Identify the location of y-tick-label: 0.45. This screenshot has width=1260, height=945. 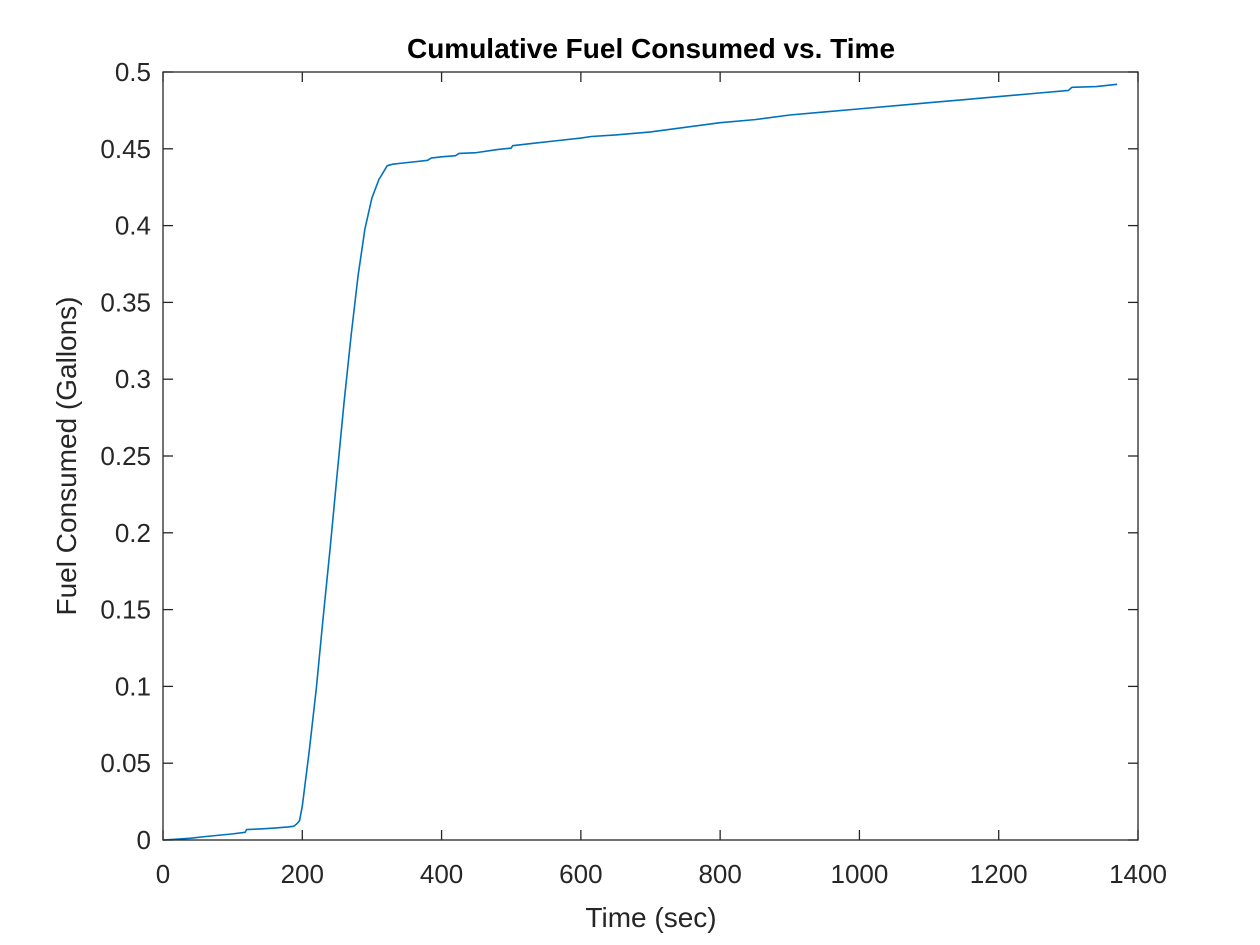
(125, 149).